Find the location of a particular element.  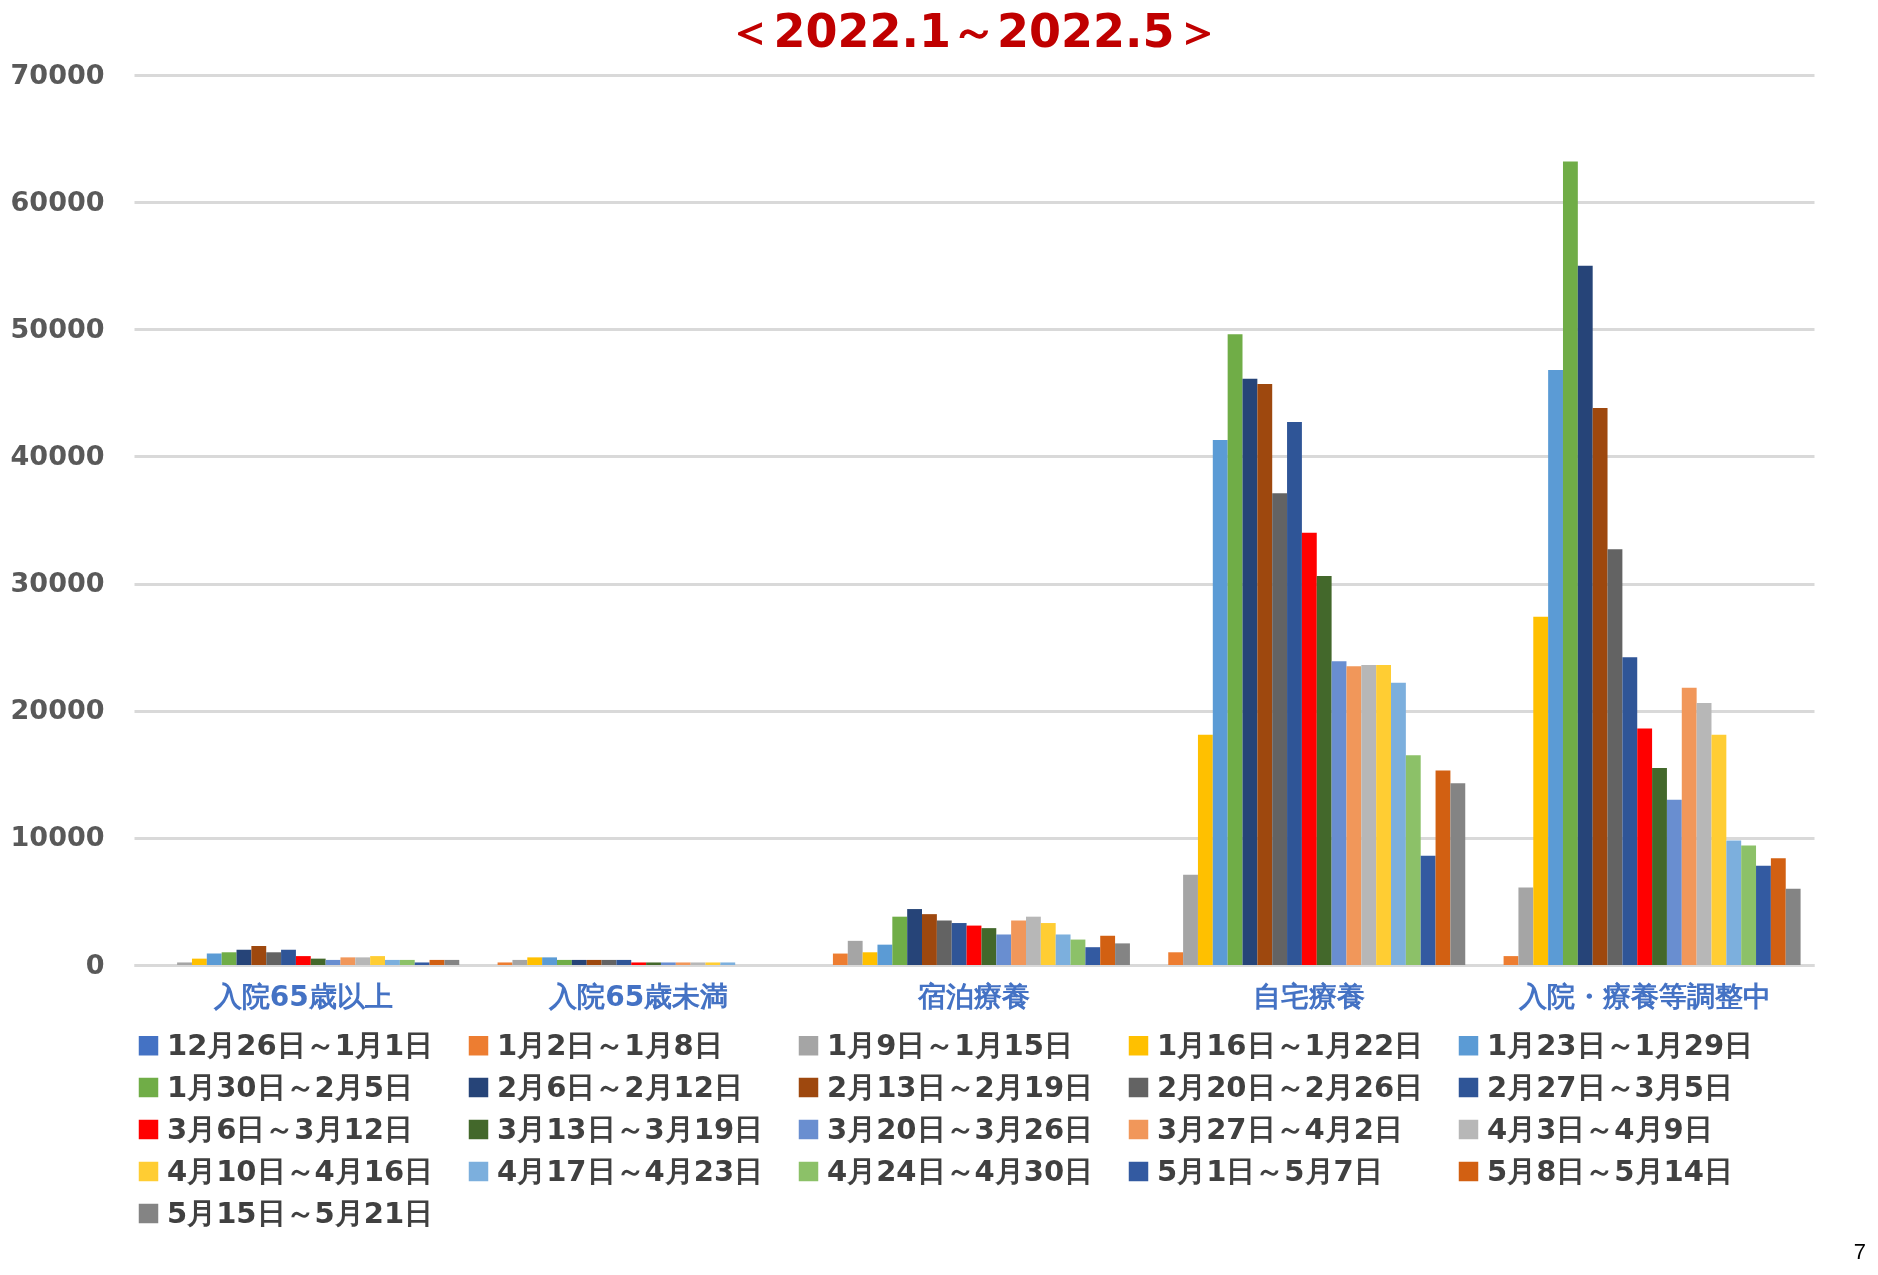

y-tick-label: 20000 is located at coordinates (57, 710).